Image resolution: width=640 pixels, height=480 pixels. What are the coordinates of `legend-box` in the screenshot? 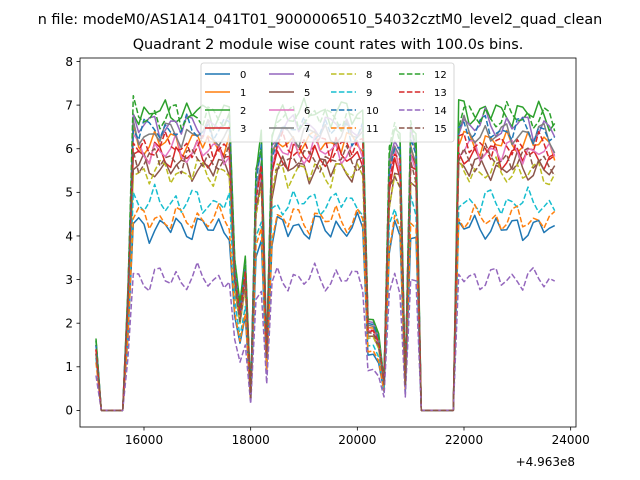 It's located at (327, 102).